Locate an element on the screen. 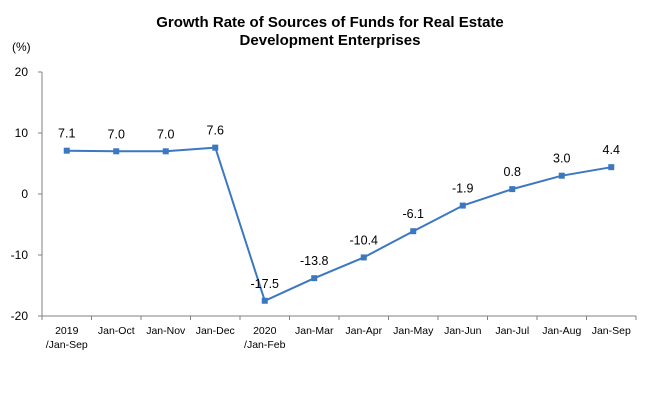 The image size is (661, 406). y-tick-label: 0 is located at coordinates (24, 194).